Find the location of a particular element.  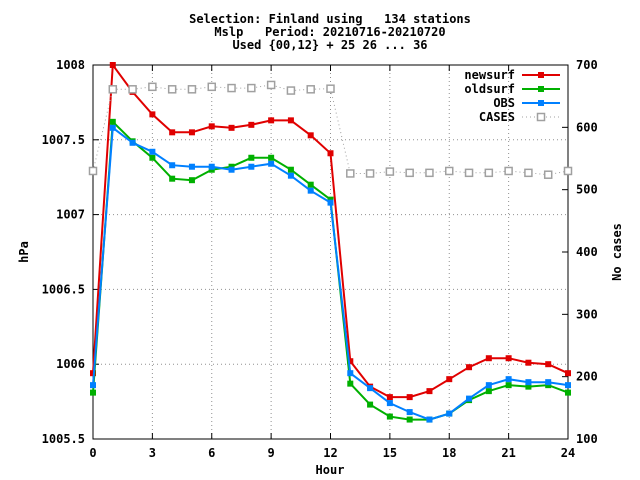

y-tick-label: 1006 is located at coordinates (70, 364).